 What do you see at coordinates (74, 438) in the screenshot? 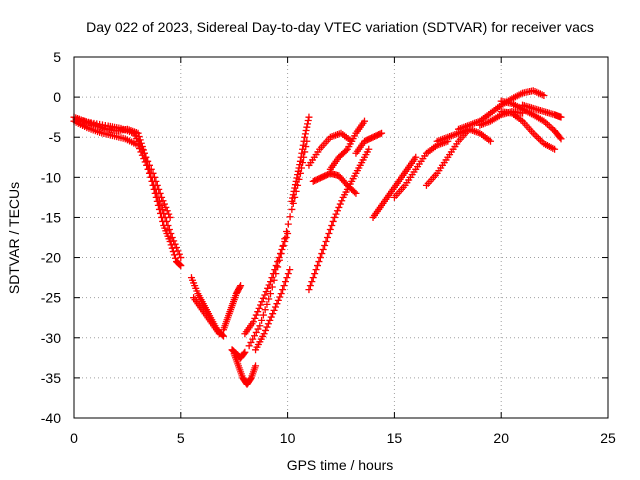
I see `x-tick-label: 0` at bounding box center [74, 438].